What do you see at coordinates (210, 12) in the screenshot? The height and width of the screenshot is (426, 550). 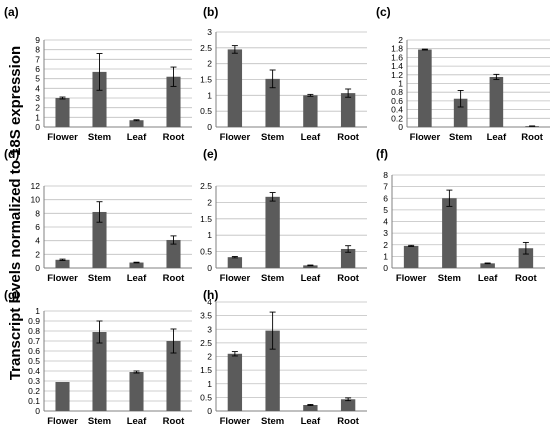 I see `panel-label: (b)` at bounding box center [210, 12].